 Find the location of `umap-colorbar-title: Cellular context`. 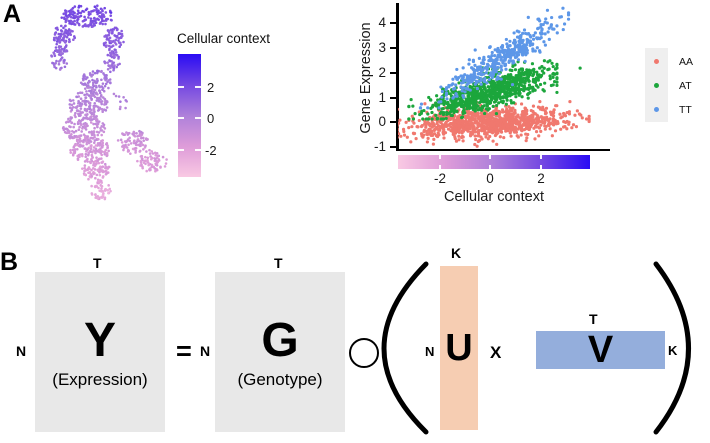

umap-colorbar-title: Cellular context is located at coordinates (224, 38).